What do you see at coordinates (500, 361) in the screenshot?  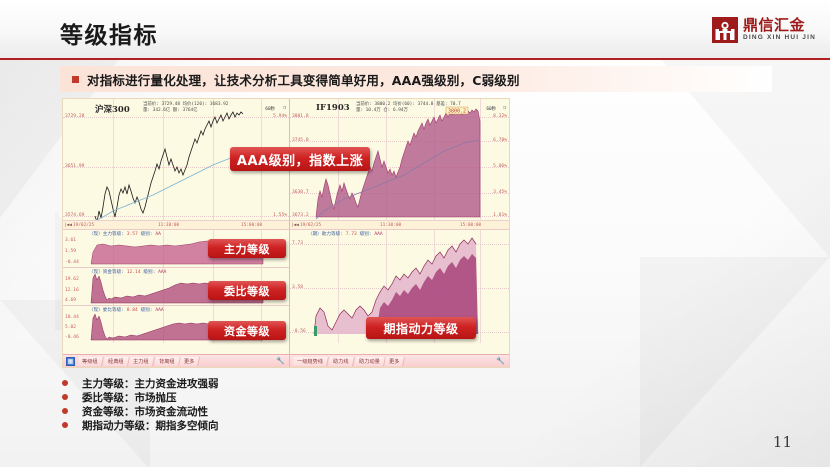 I see `wrench-icon-right: 🔧` at bounding box center [500, 361].